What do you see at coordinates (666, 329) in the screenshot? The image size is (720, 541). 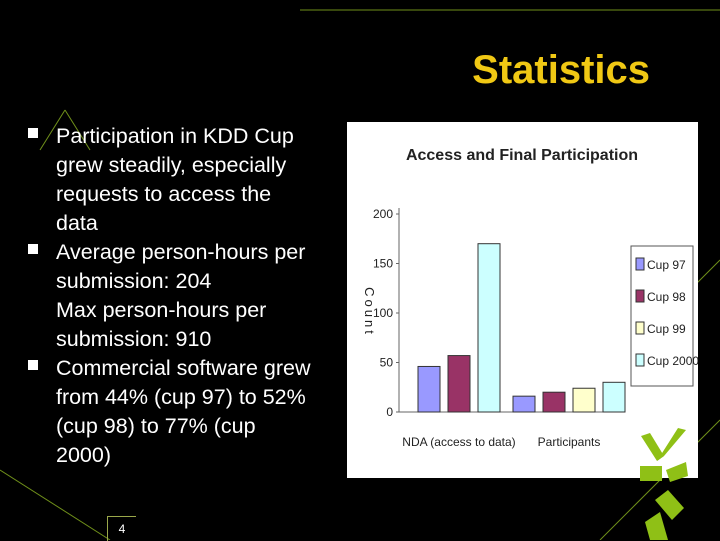 I see `legend-label: Cup 99` at bounding box center [666, 329].